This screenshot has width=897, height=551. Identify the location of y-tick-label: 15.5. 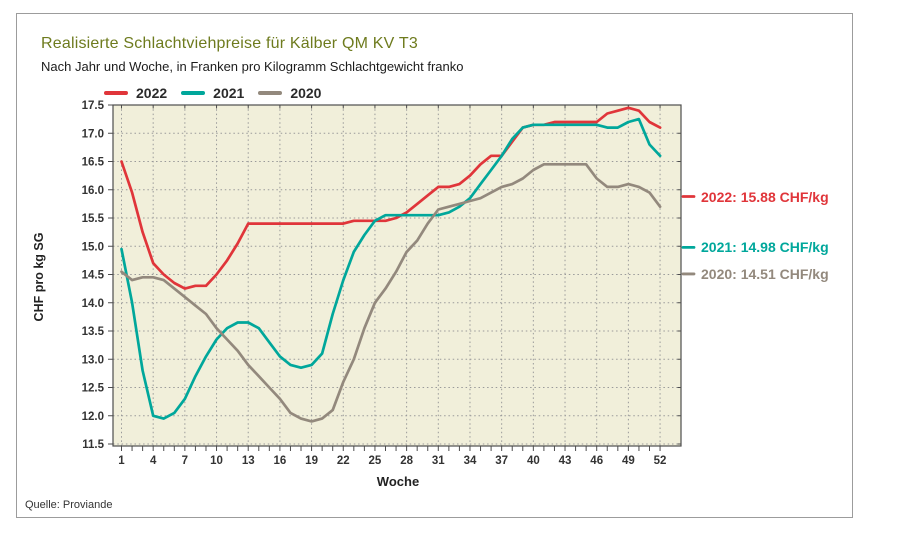
(93, 219).